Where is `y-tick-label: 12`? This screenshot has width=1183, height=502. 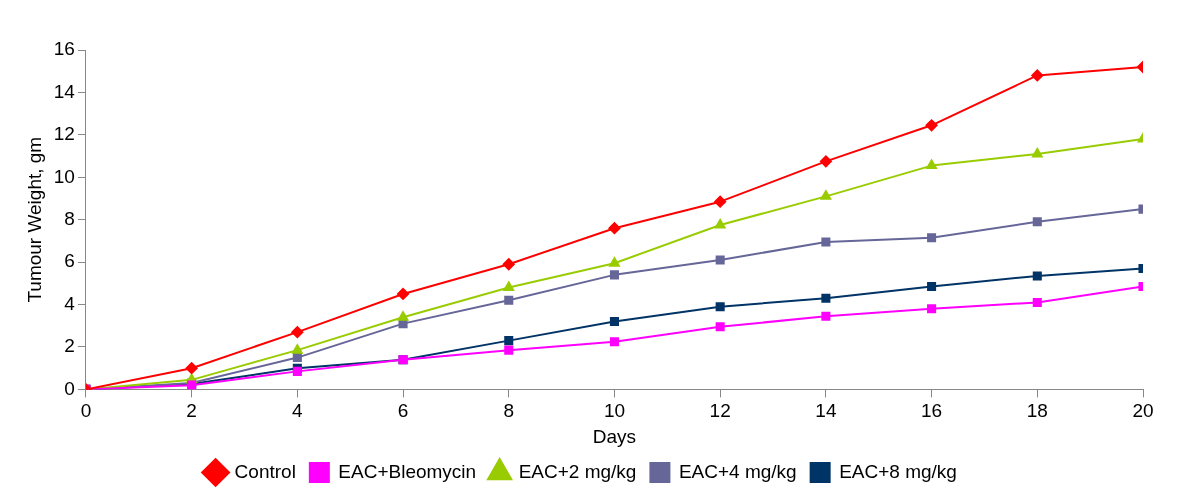 y-tick-label: 12 is located at coordinates (64, 134).